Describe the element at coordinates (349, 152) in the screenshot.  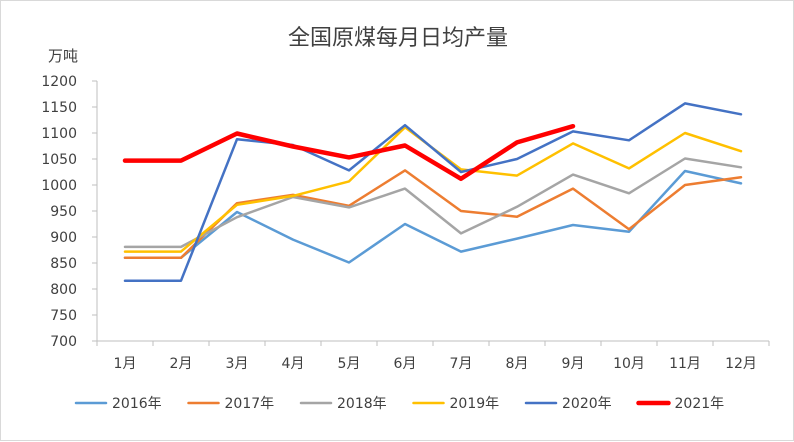
I see `series-line-2021年` at that location.